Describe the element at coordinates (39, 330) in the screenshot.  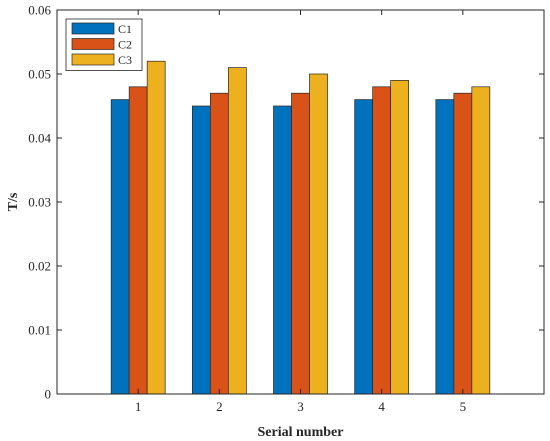
I see `y-tick-label: 0.01` at that location.